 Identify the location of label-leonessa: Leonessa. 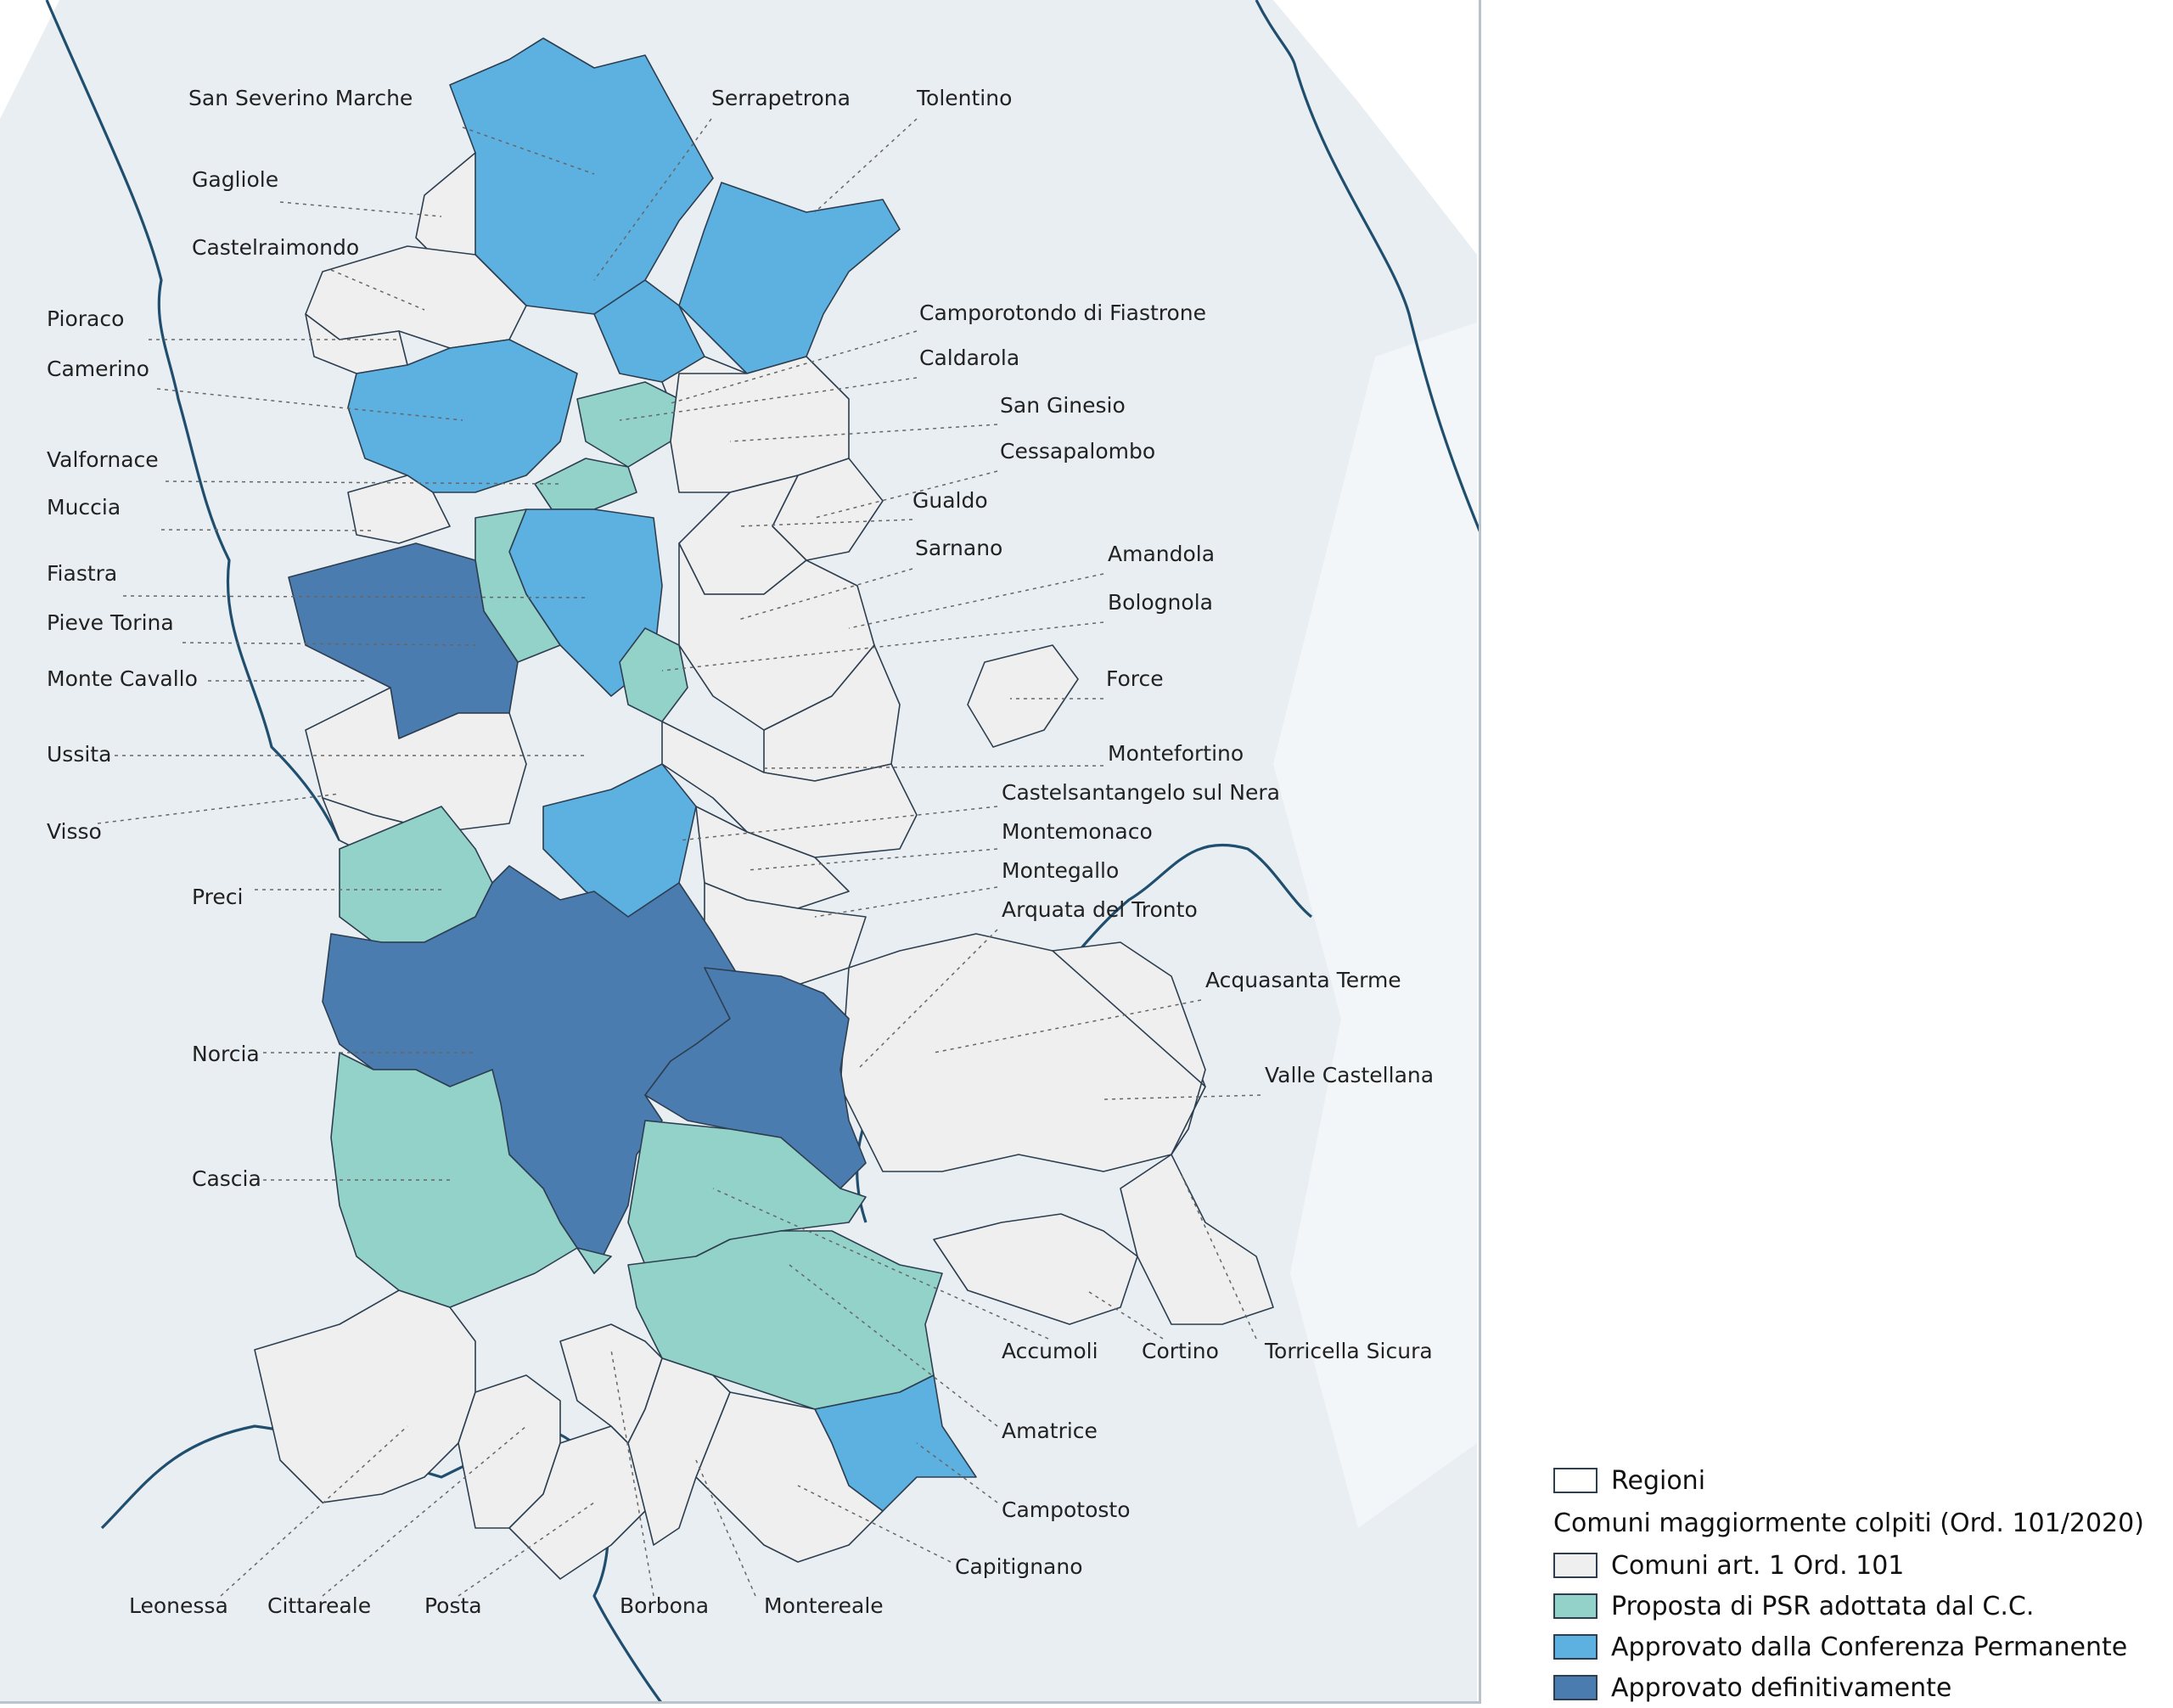
(178, 1605).